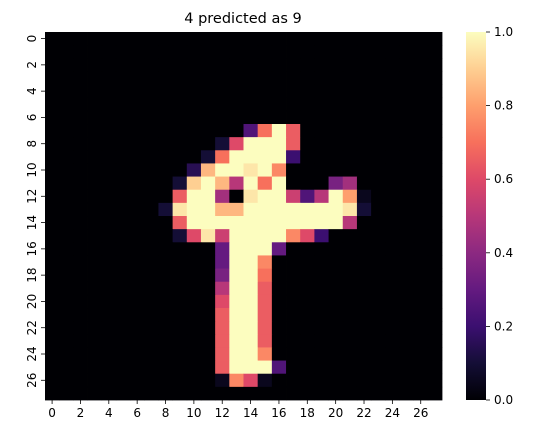 This screenshot has width=548, height=436. What do you see at coordinates (137, 413) in the screenshot?
I see `x-tick-label: 6` at bounding box center [137, 413].